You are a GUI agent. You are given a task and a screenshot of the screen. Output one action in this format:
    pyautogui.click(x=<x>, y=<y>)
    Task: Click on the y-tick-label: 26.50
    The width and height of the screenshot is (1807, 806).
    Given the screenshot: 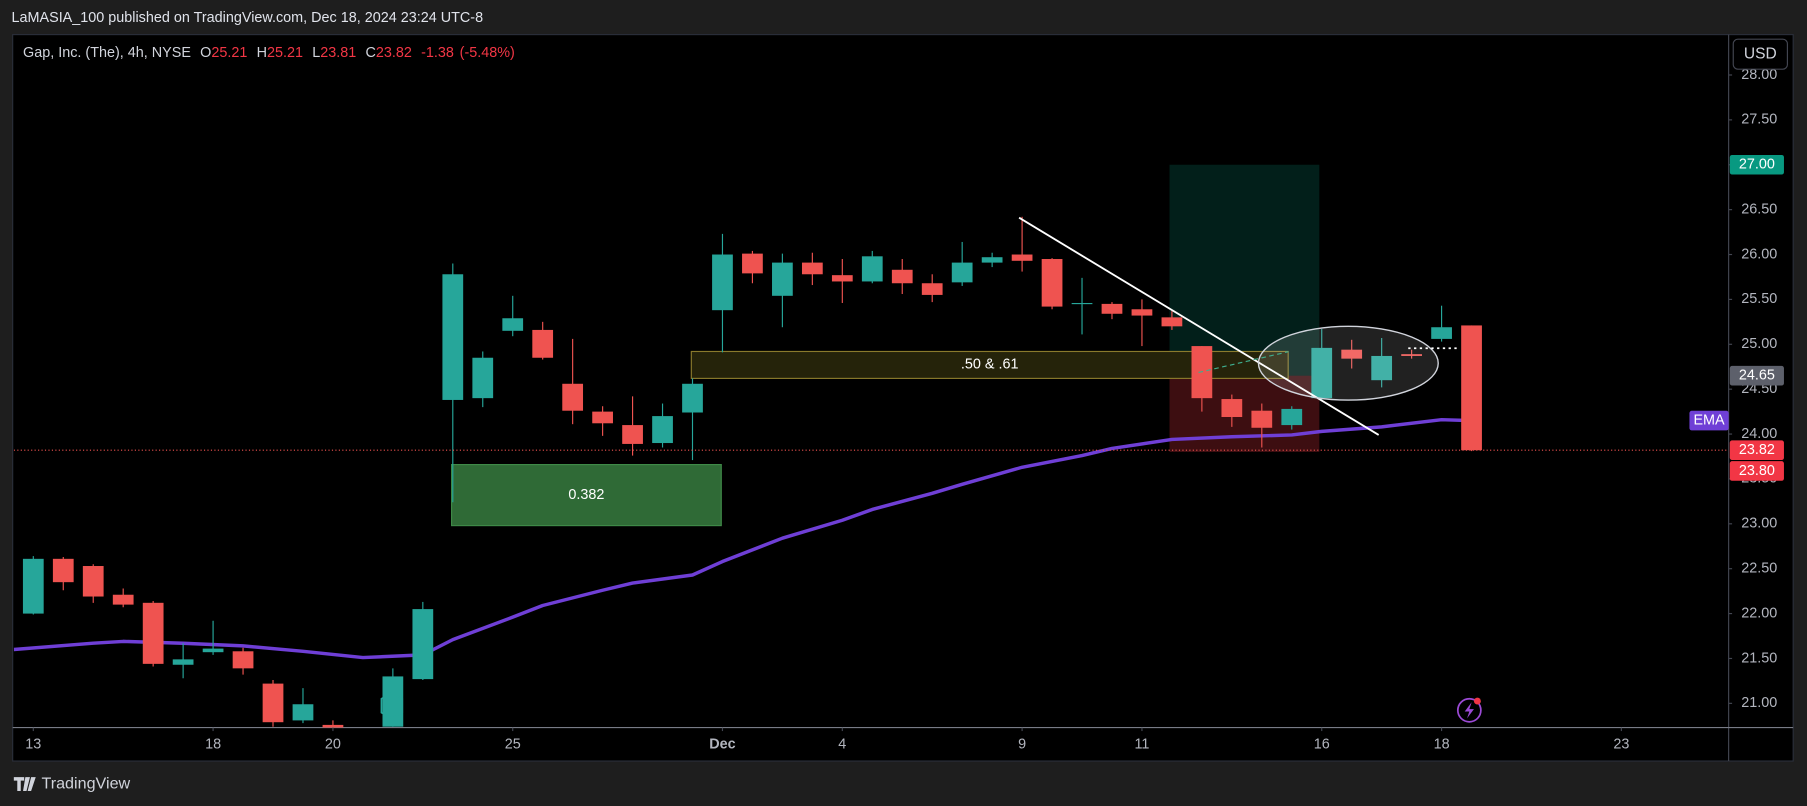 What is the action you would take?
    pyautogui.click(x=1759, y=209)
    